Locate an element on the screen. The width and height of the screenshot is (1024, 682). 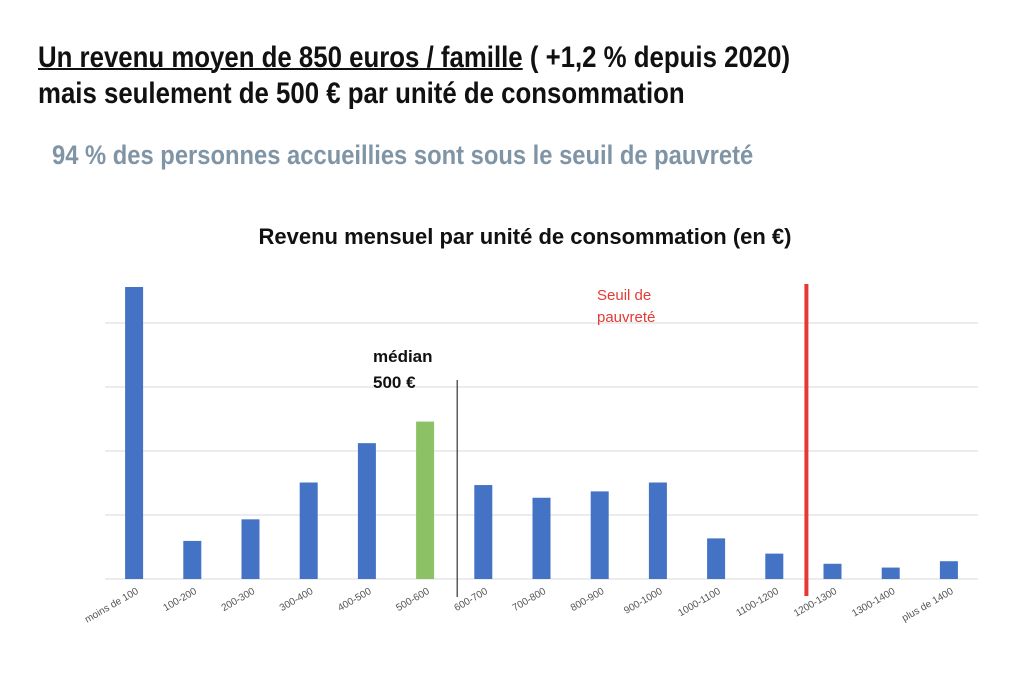
x-tick-label: moins de 100 is located at coordinates (112, 606).